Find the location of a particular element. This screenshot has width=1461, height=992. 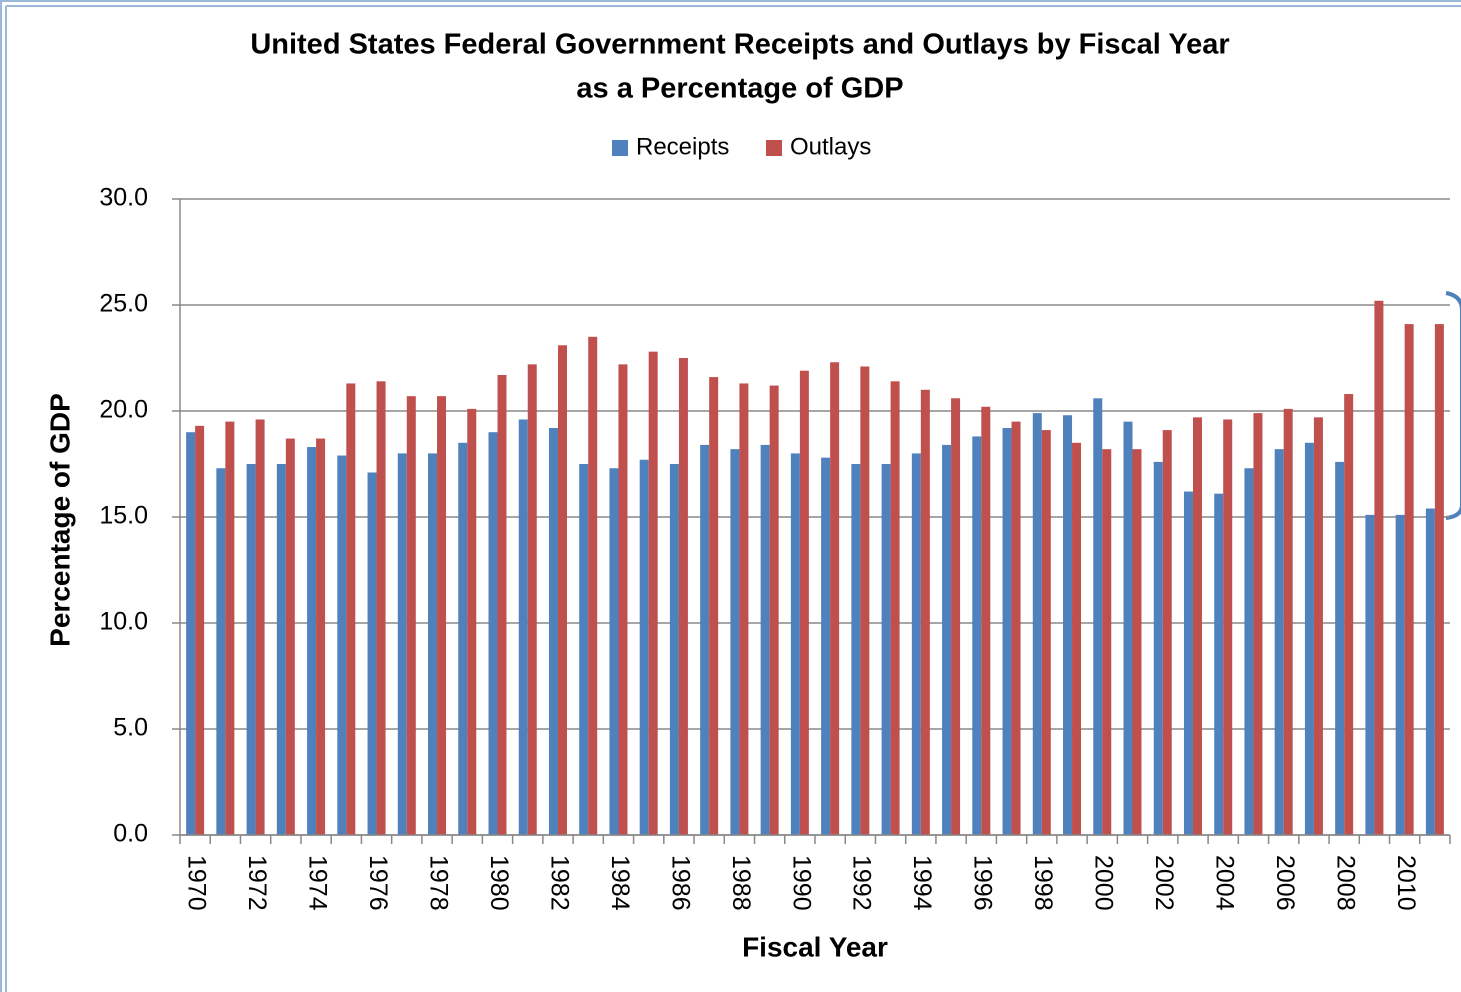

y-tick-label: 15.0 is located at coordinates (123, 516).